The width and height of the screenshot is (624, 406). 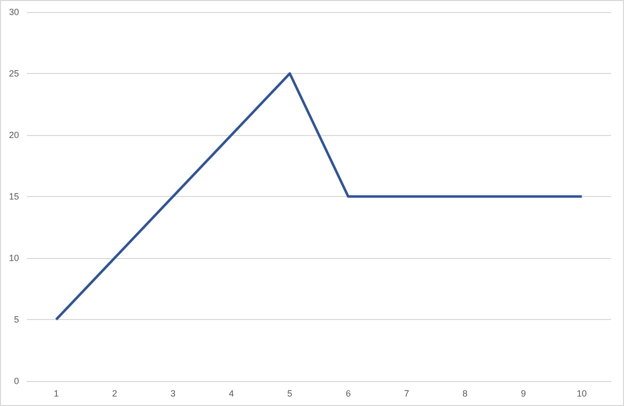 I want to click on y-tick-label: 15, so click(x=13, y=197).